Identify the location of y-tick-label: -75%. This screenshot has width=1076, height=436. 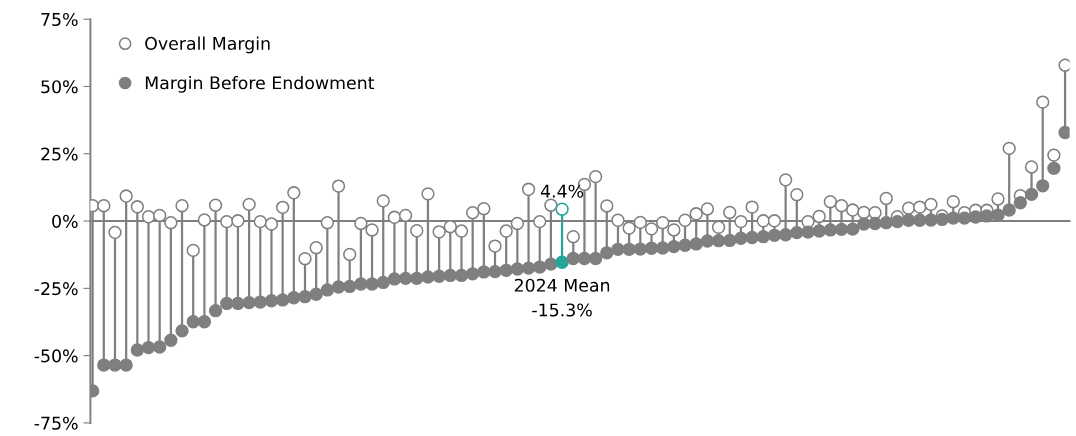
(56, 423).